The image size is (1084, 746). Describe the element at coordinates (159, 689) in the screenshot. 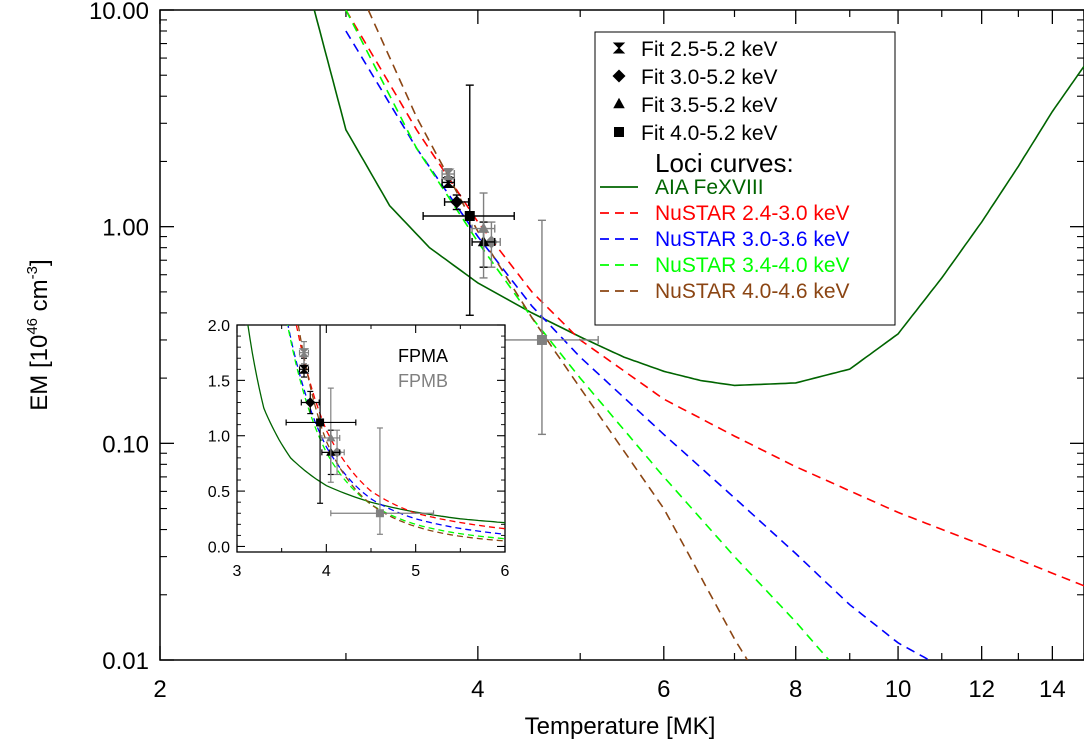

I see `x-tick-label: 2` at that location.